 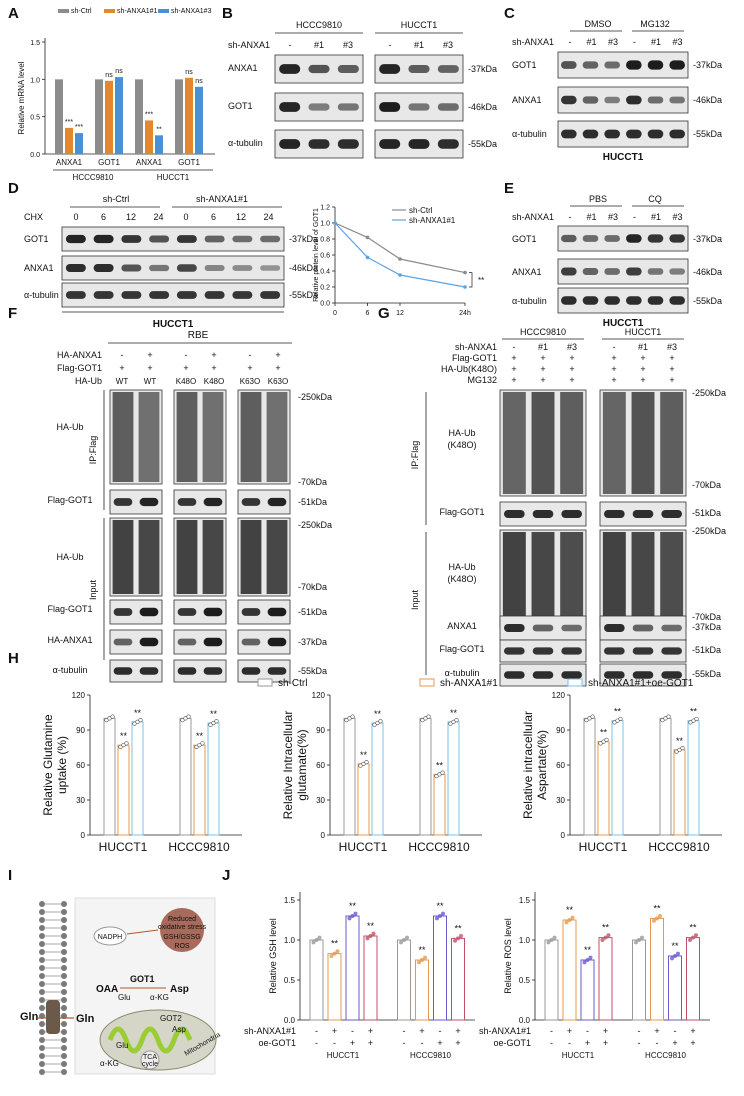 I want to click on f-ub: K63O, so click(x=278, y=381).